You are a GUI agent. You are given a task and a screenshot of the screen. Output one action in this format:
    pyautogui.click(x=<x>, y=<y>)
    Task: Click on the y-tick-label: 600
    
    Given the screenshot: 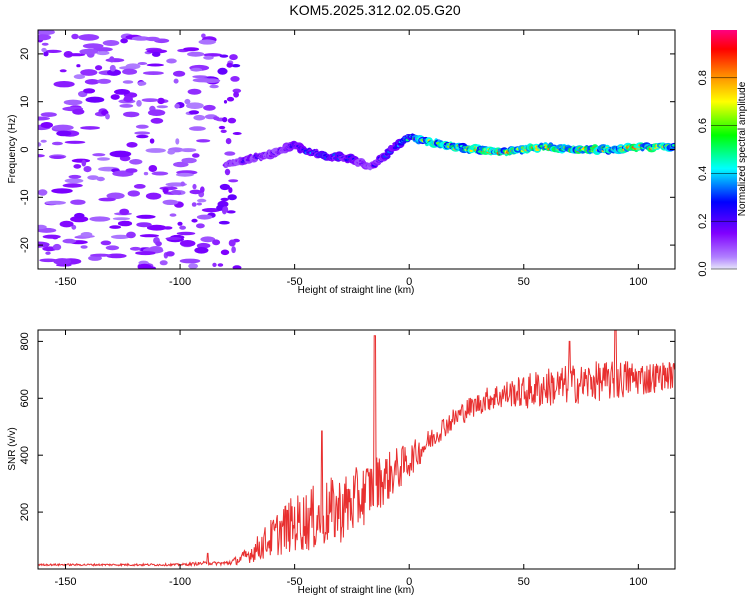 What is the action you would take?
    pyautogui.click(x=25, y=398)
    